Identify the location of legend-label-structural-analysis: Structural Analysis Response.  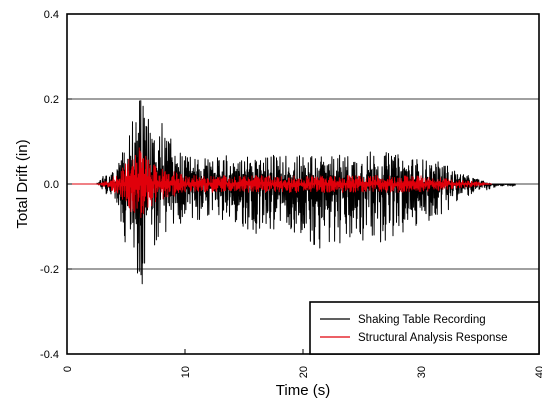
(433, 338).